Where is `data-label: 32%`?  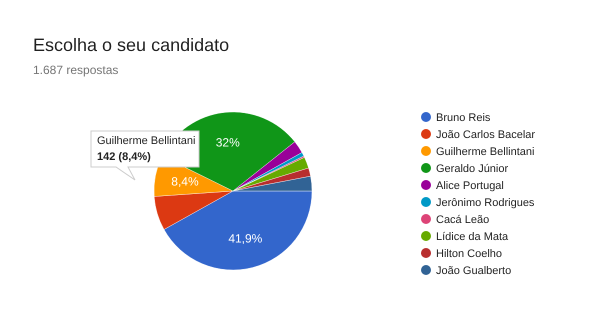
data-label: 32% is located at coordinates (228, 143).